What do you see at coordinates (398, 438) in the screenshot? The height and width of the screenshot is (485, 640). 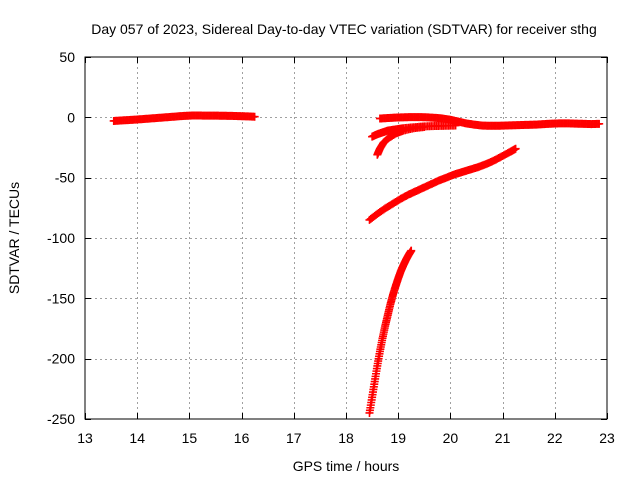 I see `x-tick-label: 19` at bounding box center [398, 438].